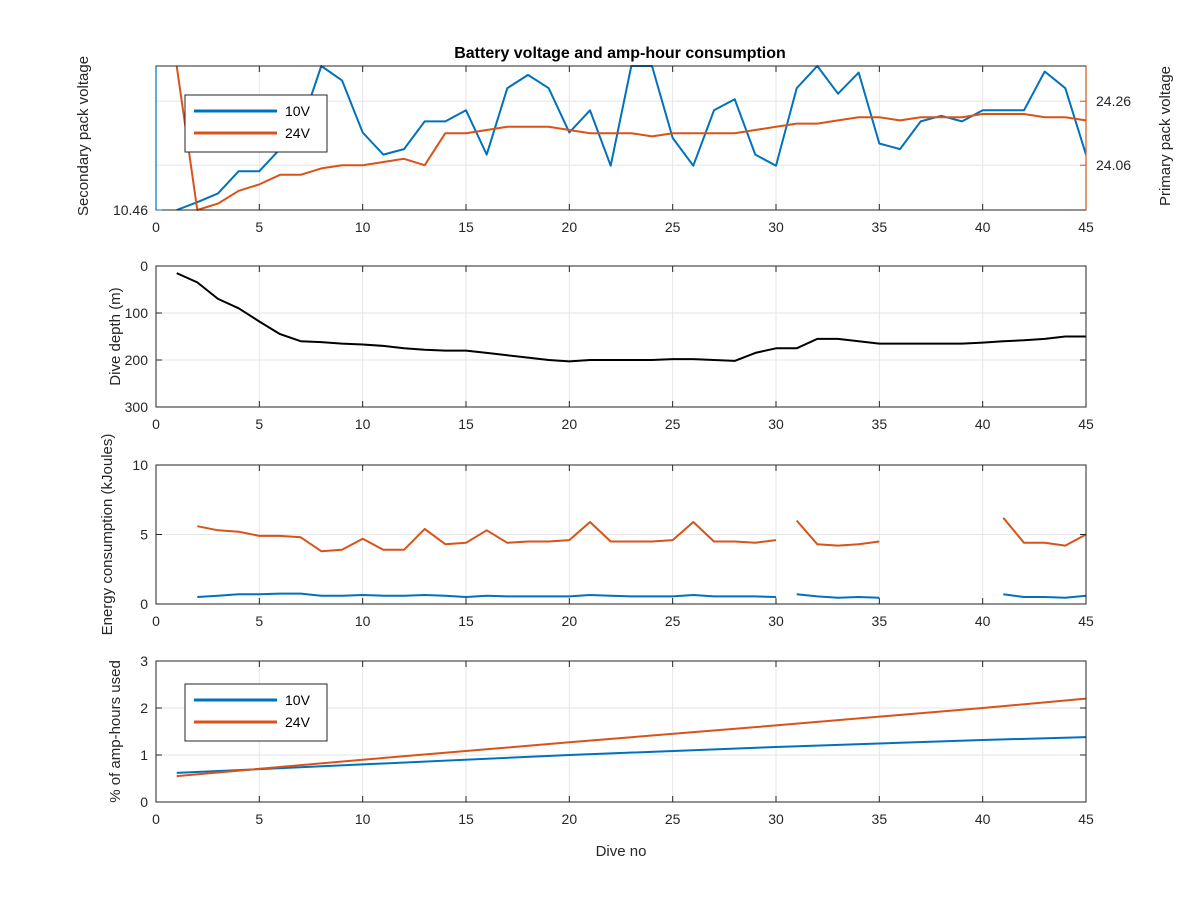  Describe the element at coordinates (1113, 165) in the screenshot. I see `y-tick-label-right: 24.06` at that location.